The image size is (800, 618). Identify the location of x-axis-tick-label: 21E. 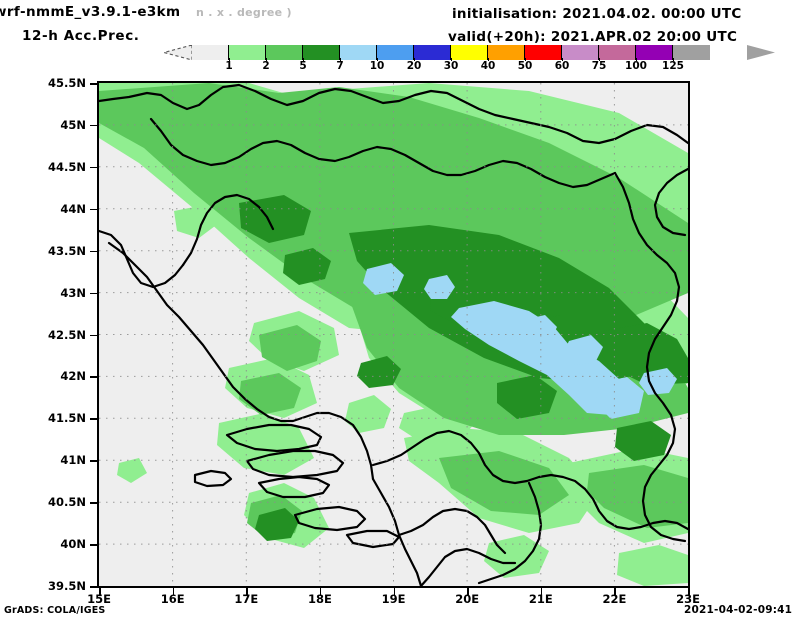
(540, 599).